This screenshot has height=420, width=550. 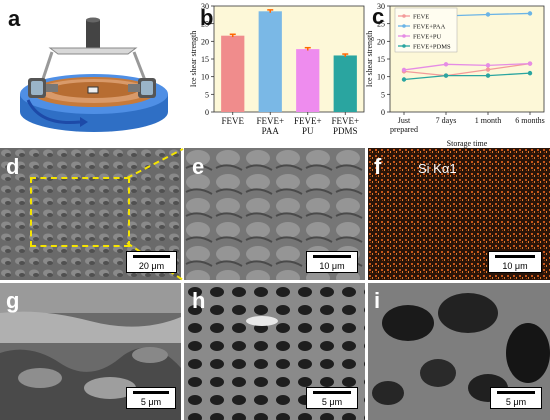 What do you see at coordinates (378, 16) in the screenshot?
I see `panel-label-c: c` at bounding box center [378, 16].